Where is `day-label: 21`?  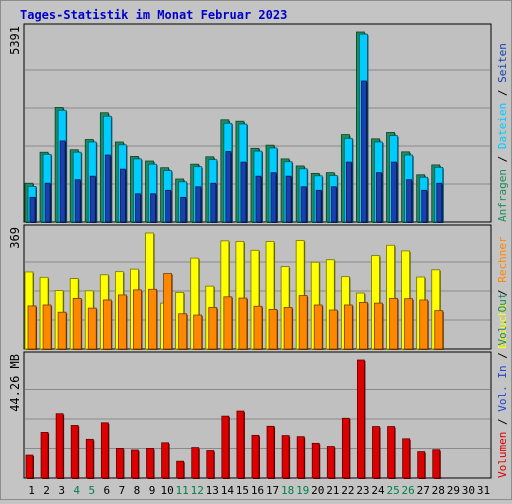
day-label: 21 is located at coordinates (332, 490).